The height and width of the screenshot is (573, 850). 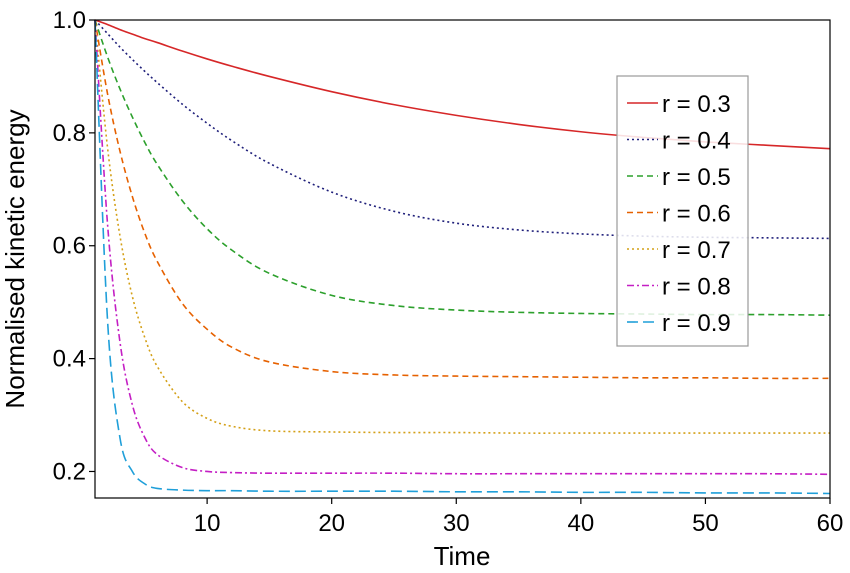 I want to click on y-tick-label: 1.0, so click(x=69, y=20).